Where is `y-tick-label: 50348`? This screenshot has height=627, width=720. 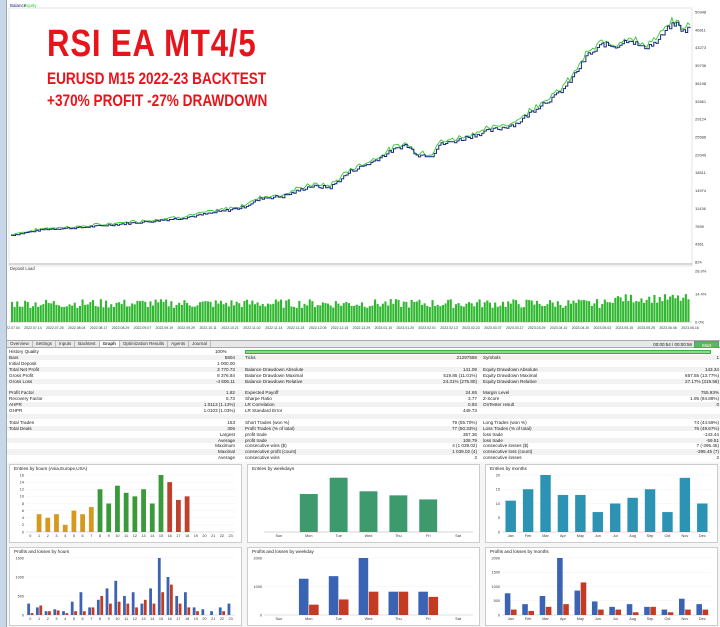
y-tick-label: 50348 is located at coordinates (701, 12).